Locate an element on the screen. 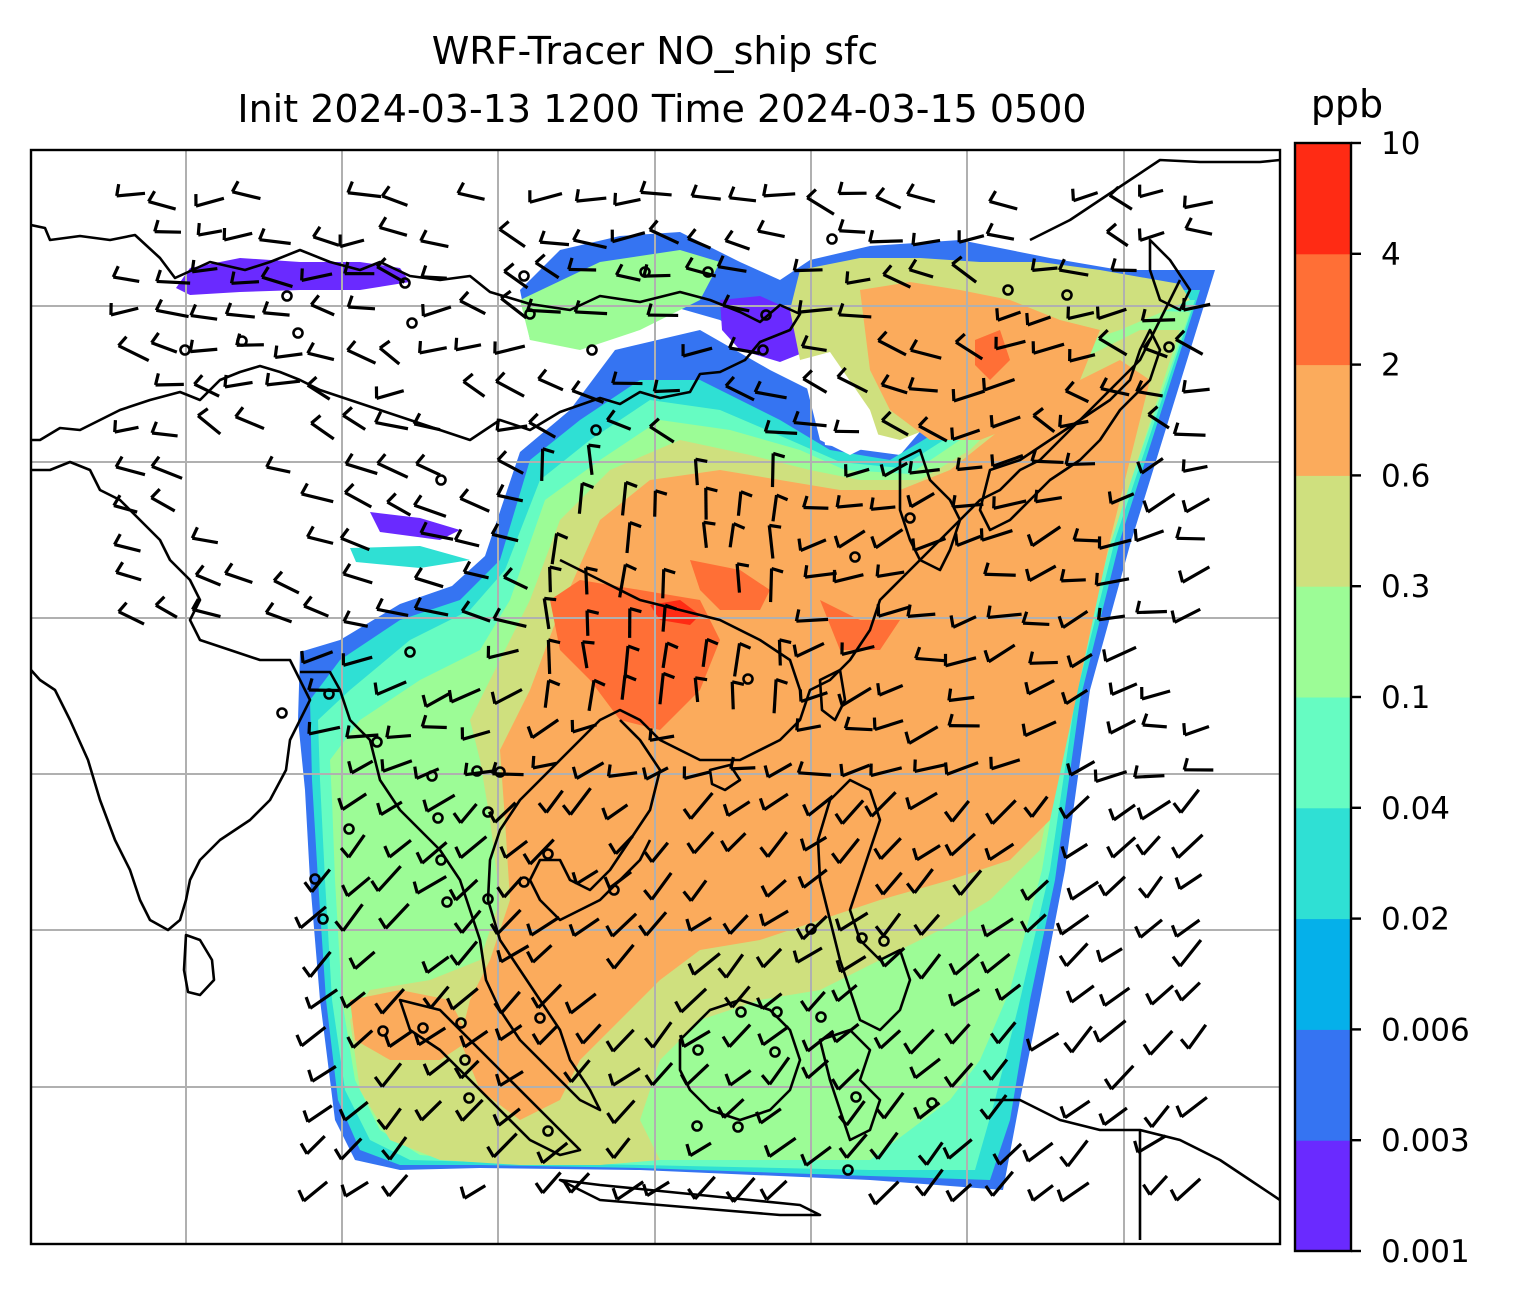 Image resolution: width=1528 pixels, height=1306 pixels. colorbar-segments is located at coordinates (1323, 697).